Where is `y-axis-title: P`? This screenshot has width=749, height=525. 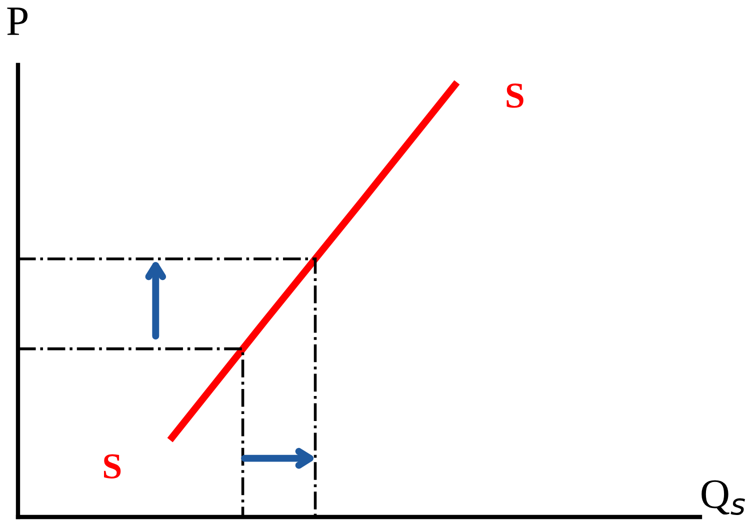
y-axis-title: P is located at coordinates (17, 21).